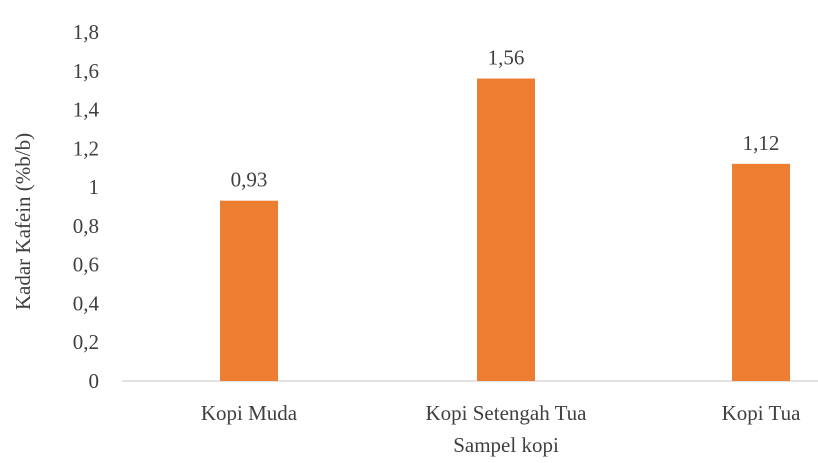 Image resolution: width=818 pixels, height=463 pixels. I want to click on data-label: 1,12, so click(761, 143).